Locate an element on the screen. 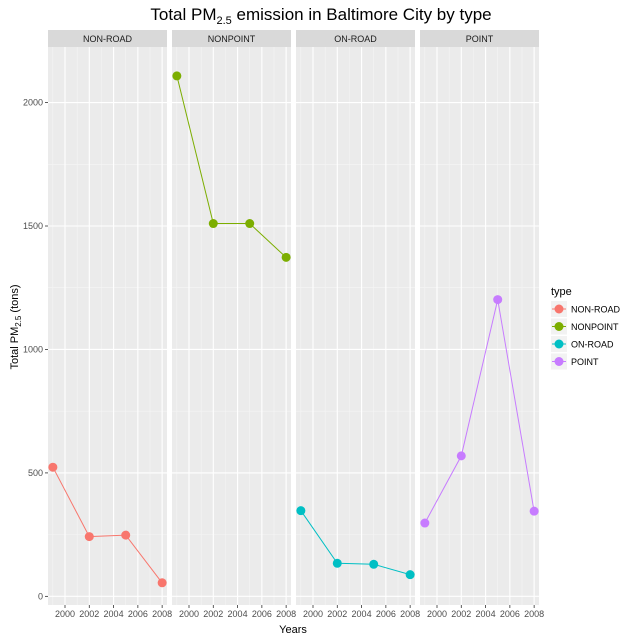 The width and height of the screenshot is (640, 640). series-line-on-road is located at coordinates (355, 543).